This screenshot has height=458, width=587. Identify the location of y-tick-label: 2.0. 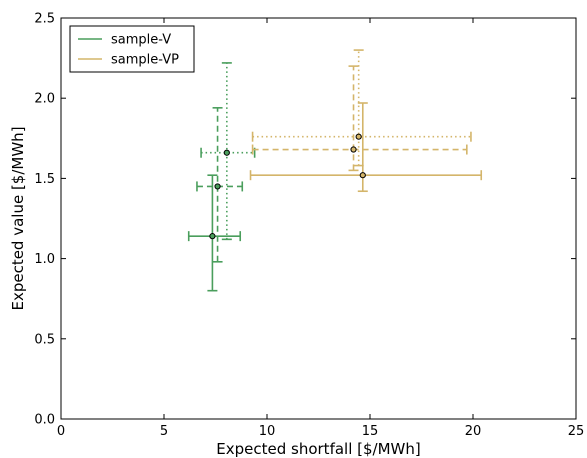
(44, 99).